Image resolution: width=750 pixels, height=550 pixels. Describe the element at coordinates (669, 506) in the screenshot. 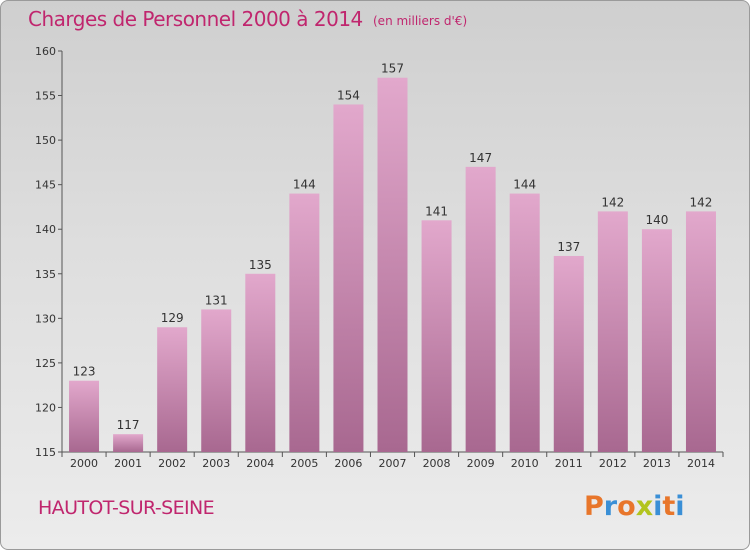

I see `logo-letter: t` at that location.